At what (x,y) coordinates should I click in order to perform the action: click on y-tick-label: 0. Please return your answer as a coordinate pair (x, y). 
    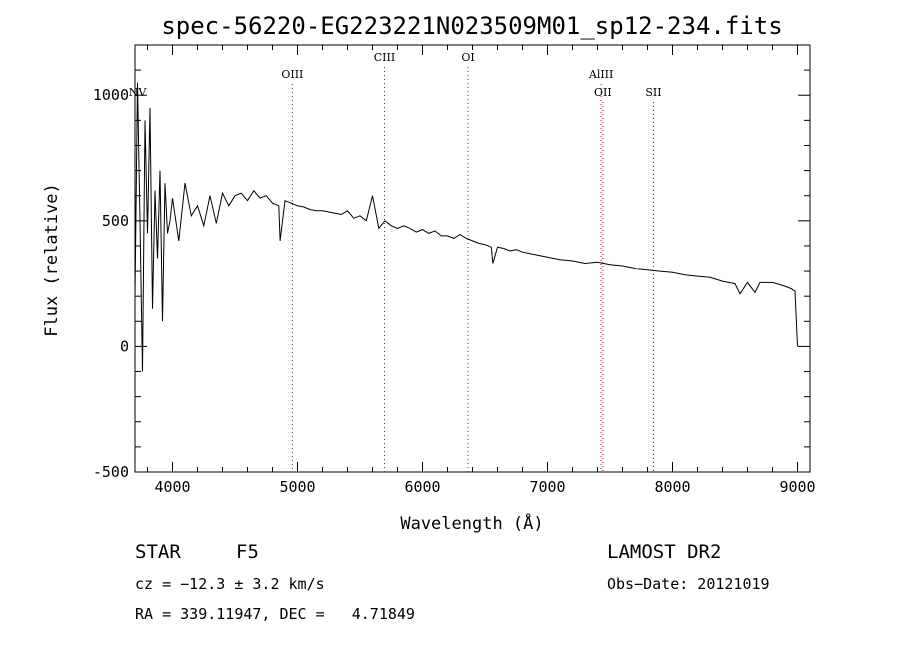
    Looking at the image, I should click on (124, 346).